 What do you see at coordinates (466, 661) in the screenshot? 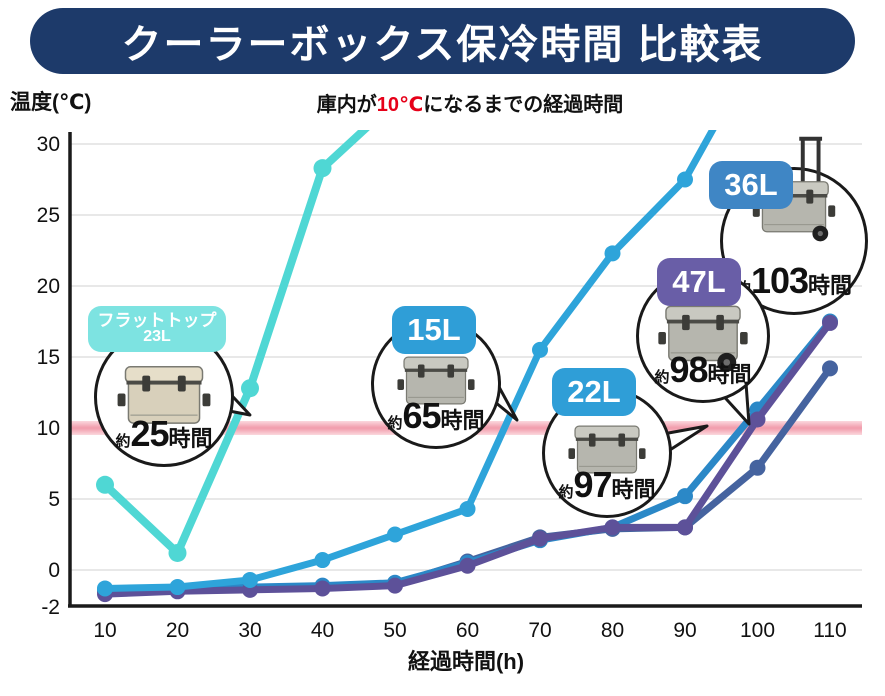
I see `x-axis-title: 経過時間(h)` at bounding box center [466, 661].